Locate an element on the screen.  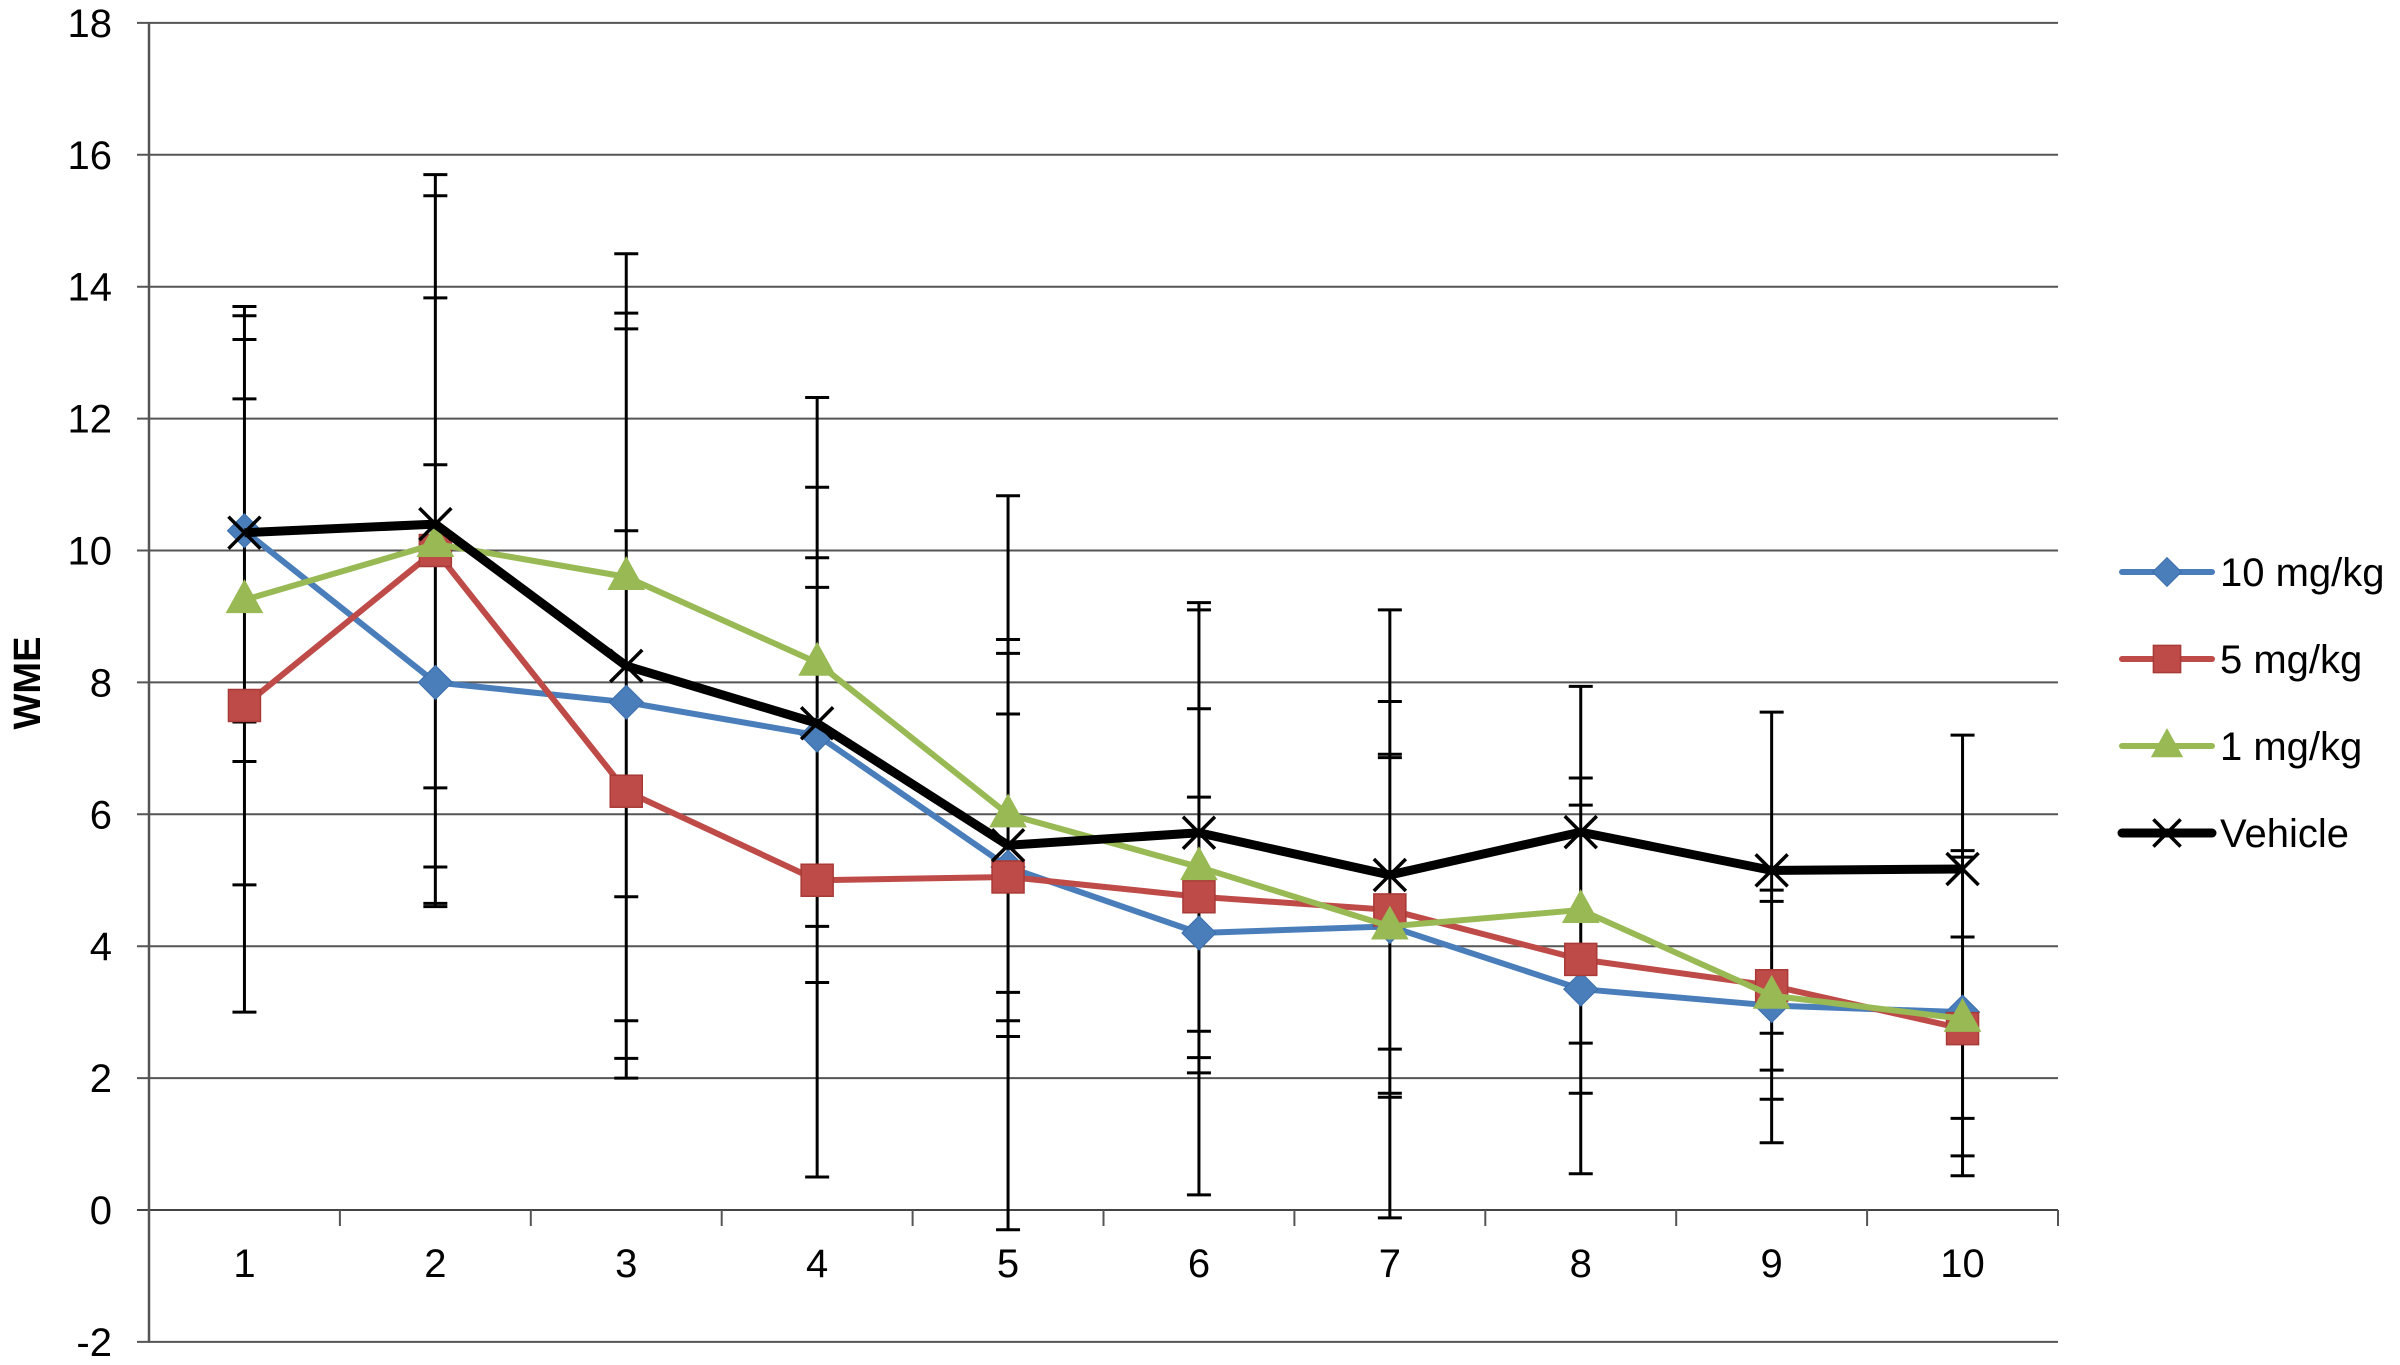
y-axis: -2 0 2 4 6 8 10 12 14 16 18 is located at coordinates (109, 683).